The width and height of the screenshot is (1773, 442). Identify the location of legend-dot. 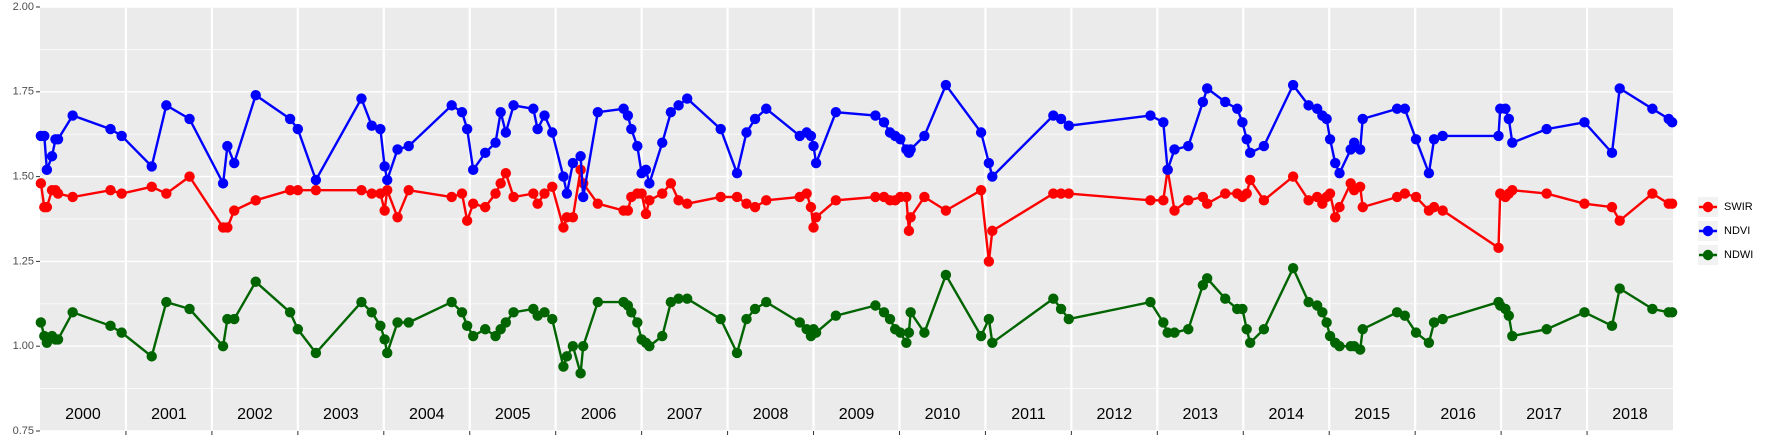
(1708, 255).